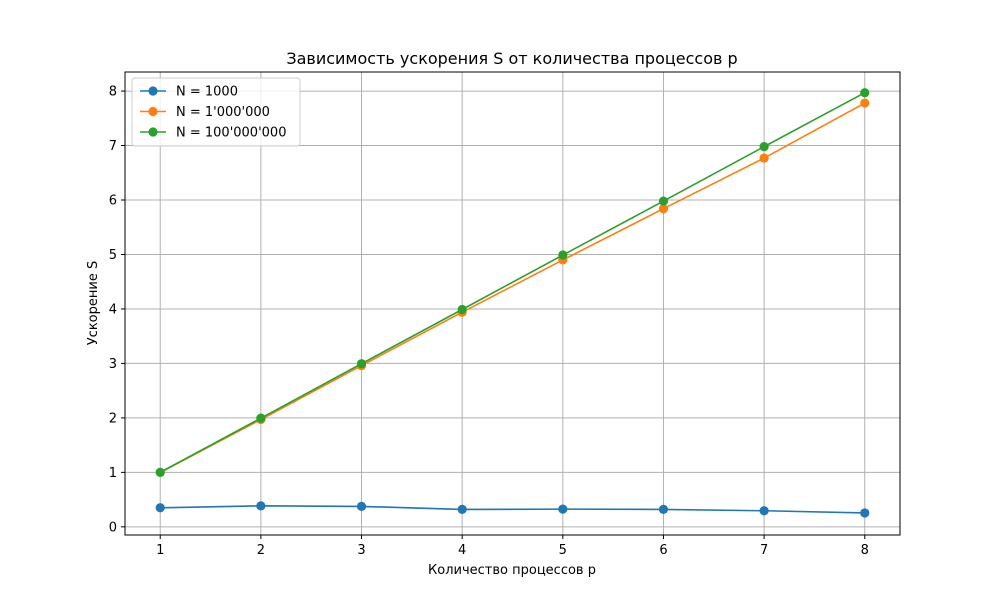 The width and height of the screenshot is (1000, 600). I want to click on legend-label: N = 1'000'000, so click(223, 112).